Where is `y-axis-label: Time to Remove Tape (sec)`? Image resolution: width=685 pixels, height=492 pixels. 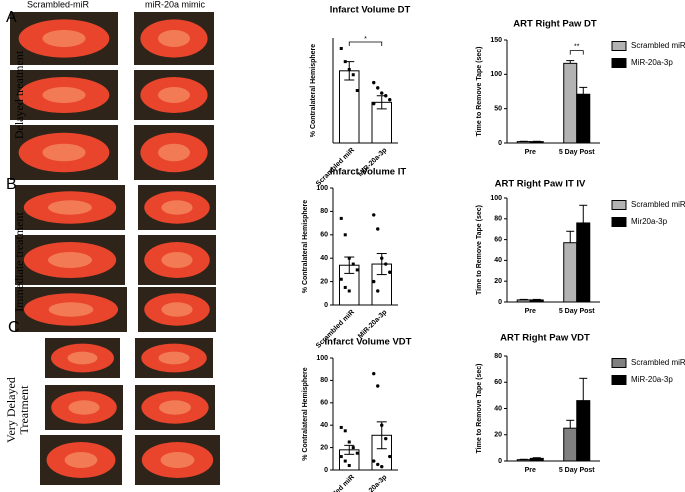
y-axis-label: Time to Remove Tape (sec) is located at coordinates (479, 250).